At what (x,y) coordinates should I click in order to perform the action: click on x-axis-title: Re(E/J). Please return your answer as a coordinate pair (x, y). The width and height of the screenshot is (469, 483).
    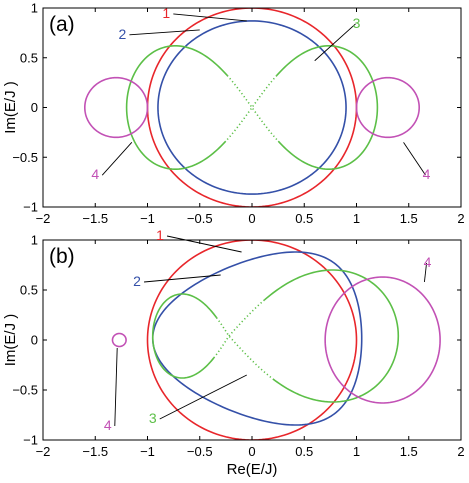
    Looking at the image, I should click on (252, 469).